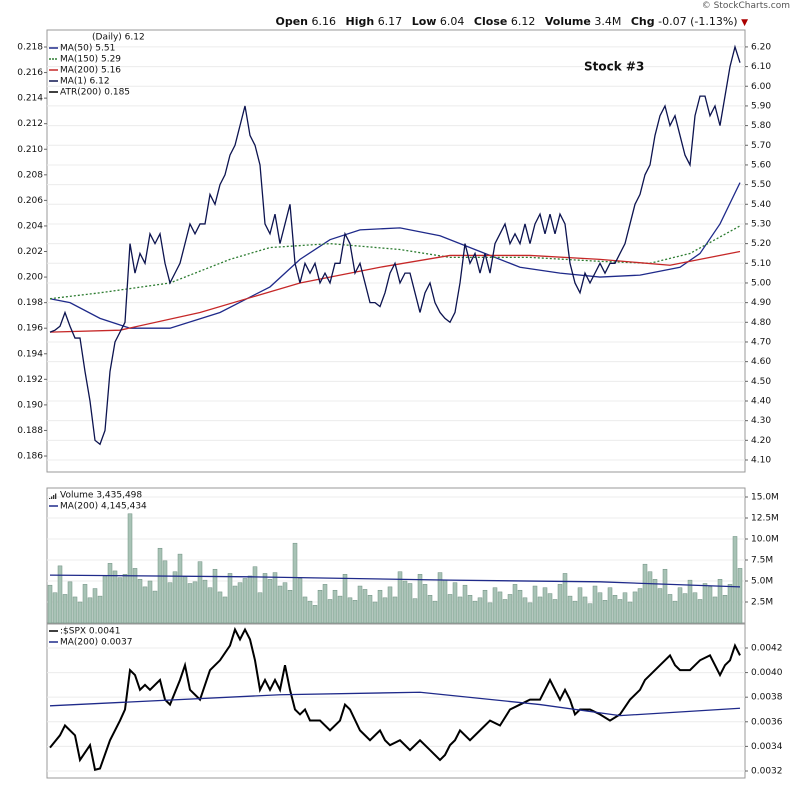  I want to click on legend-label: :$SPX 0.0041, so click(90, 632).